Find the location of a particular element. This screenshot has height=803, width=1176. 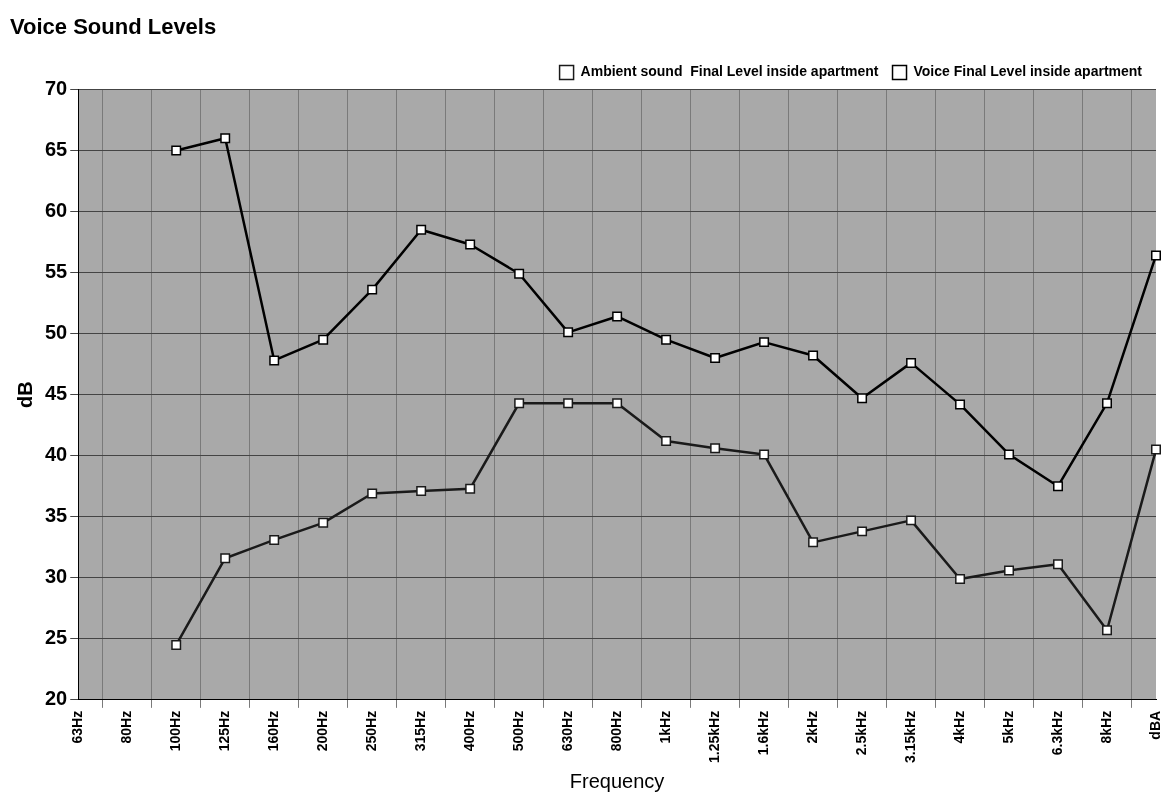

y-tick-label: 55 is located at coordinates (56, 271).